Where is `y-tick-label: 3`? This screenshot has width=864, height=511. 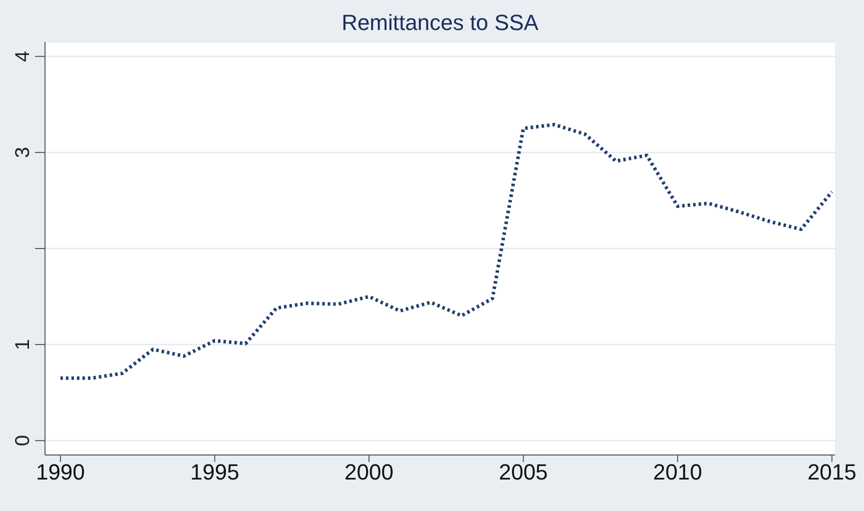
y-tick-label: 3 is located at coordinates (23, 152).